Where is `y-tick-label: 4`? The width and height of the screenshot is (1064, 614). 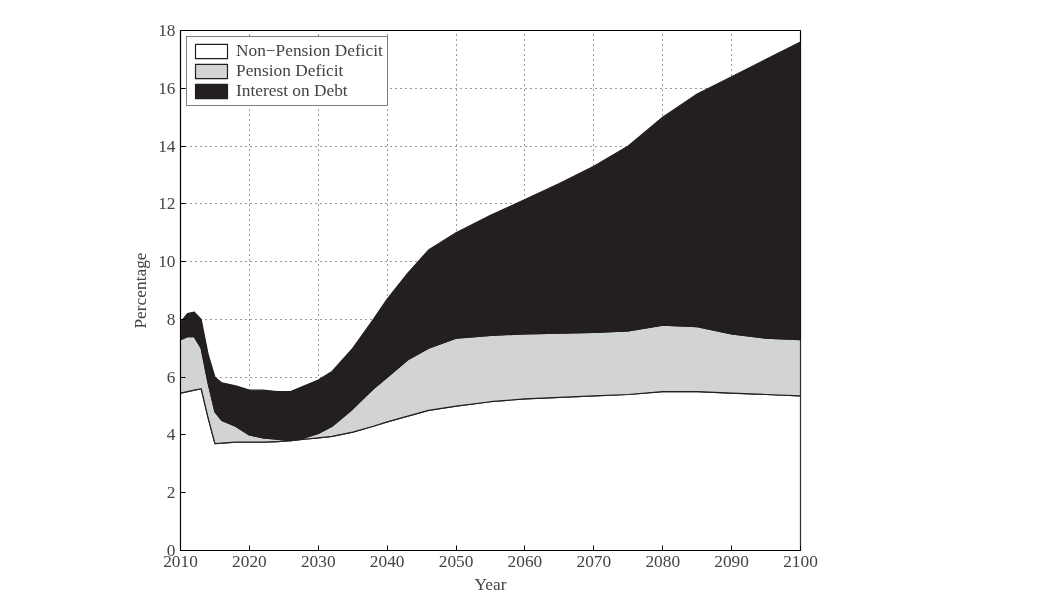
y-tick-label: 4 is located at coordinates (171, 435).